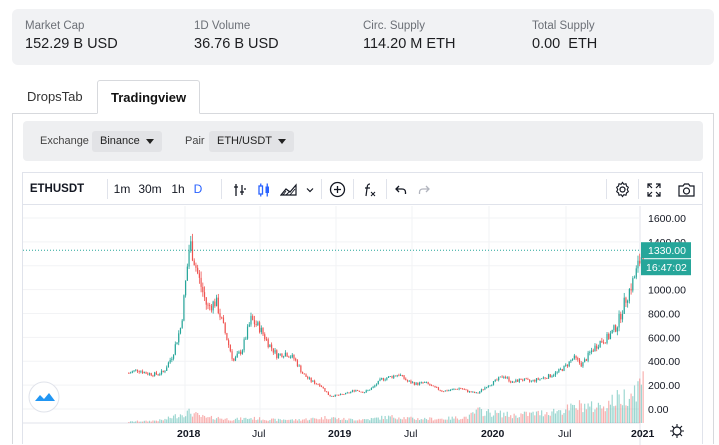 This screenshot has height=445, width=719. Describe the element at coordinates (55, 96) in the screenshot. I see `tab-dropstab: DropsTab` at that location.